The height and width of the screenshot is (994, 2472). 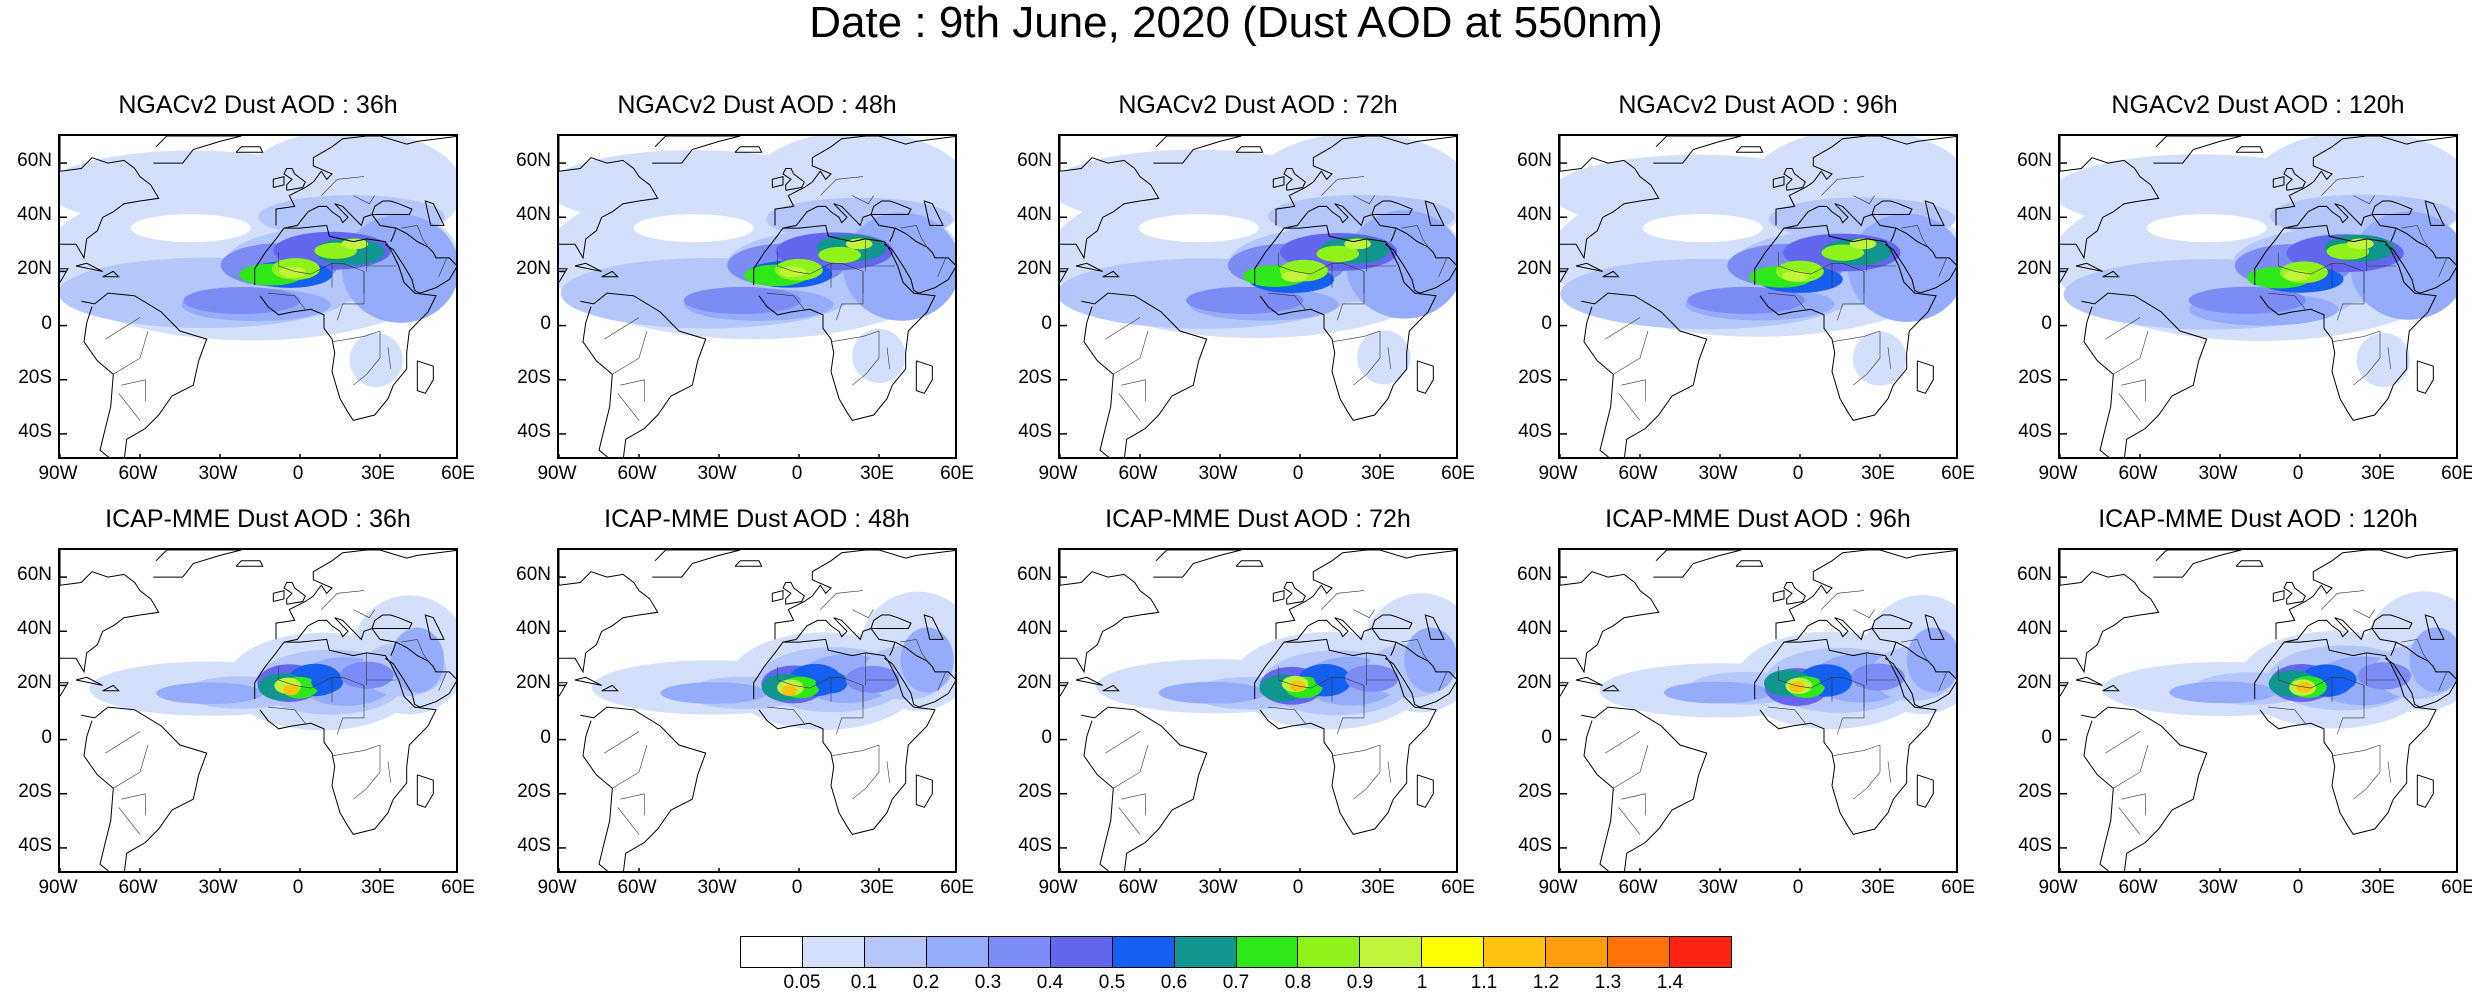 What do you see at coordinates (802, 982) in the screenshot?
I see `colorbar-label: 0.05` at bounding box center [802, 982].